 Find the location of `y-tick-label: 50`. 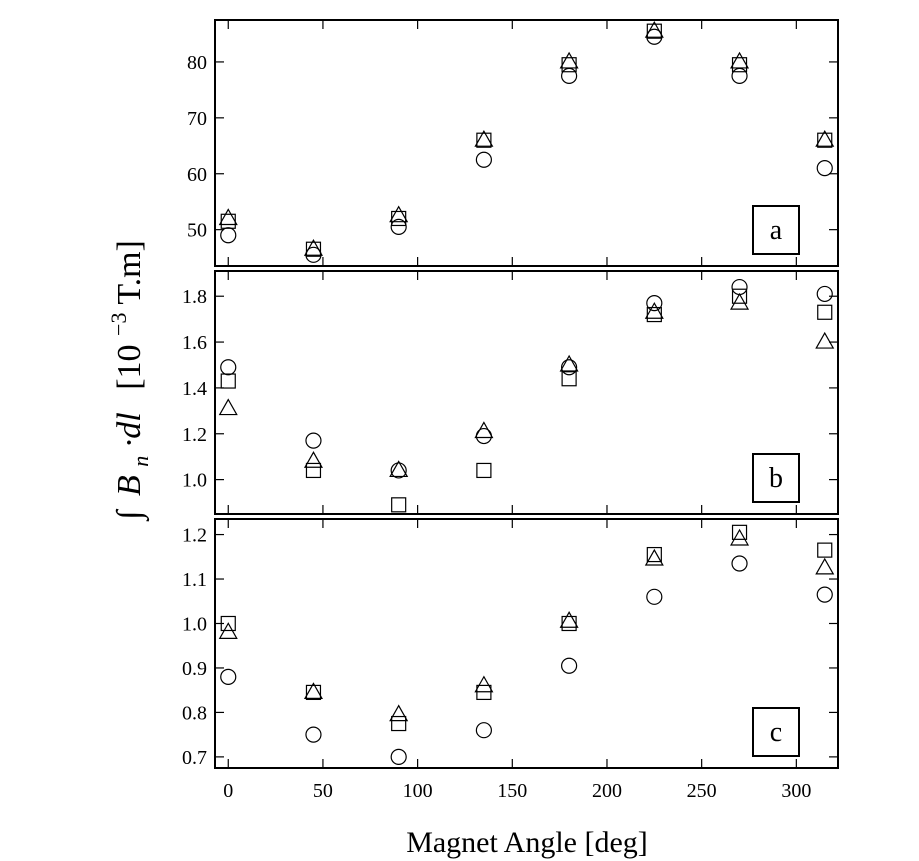

y-tick-label: 50 is located at coordinates (197, 231).